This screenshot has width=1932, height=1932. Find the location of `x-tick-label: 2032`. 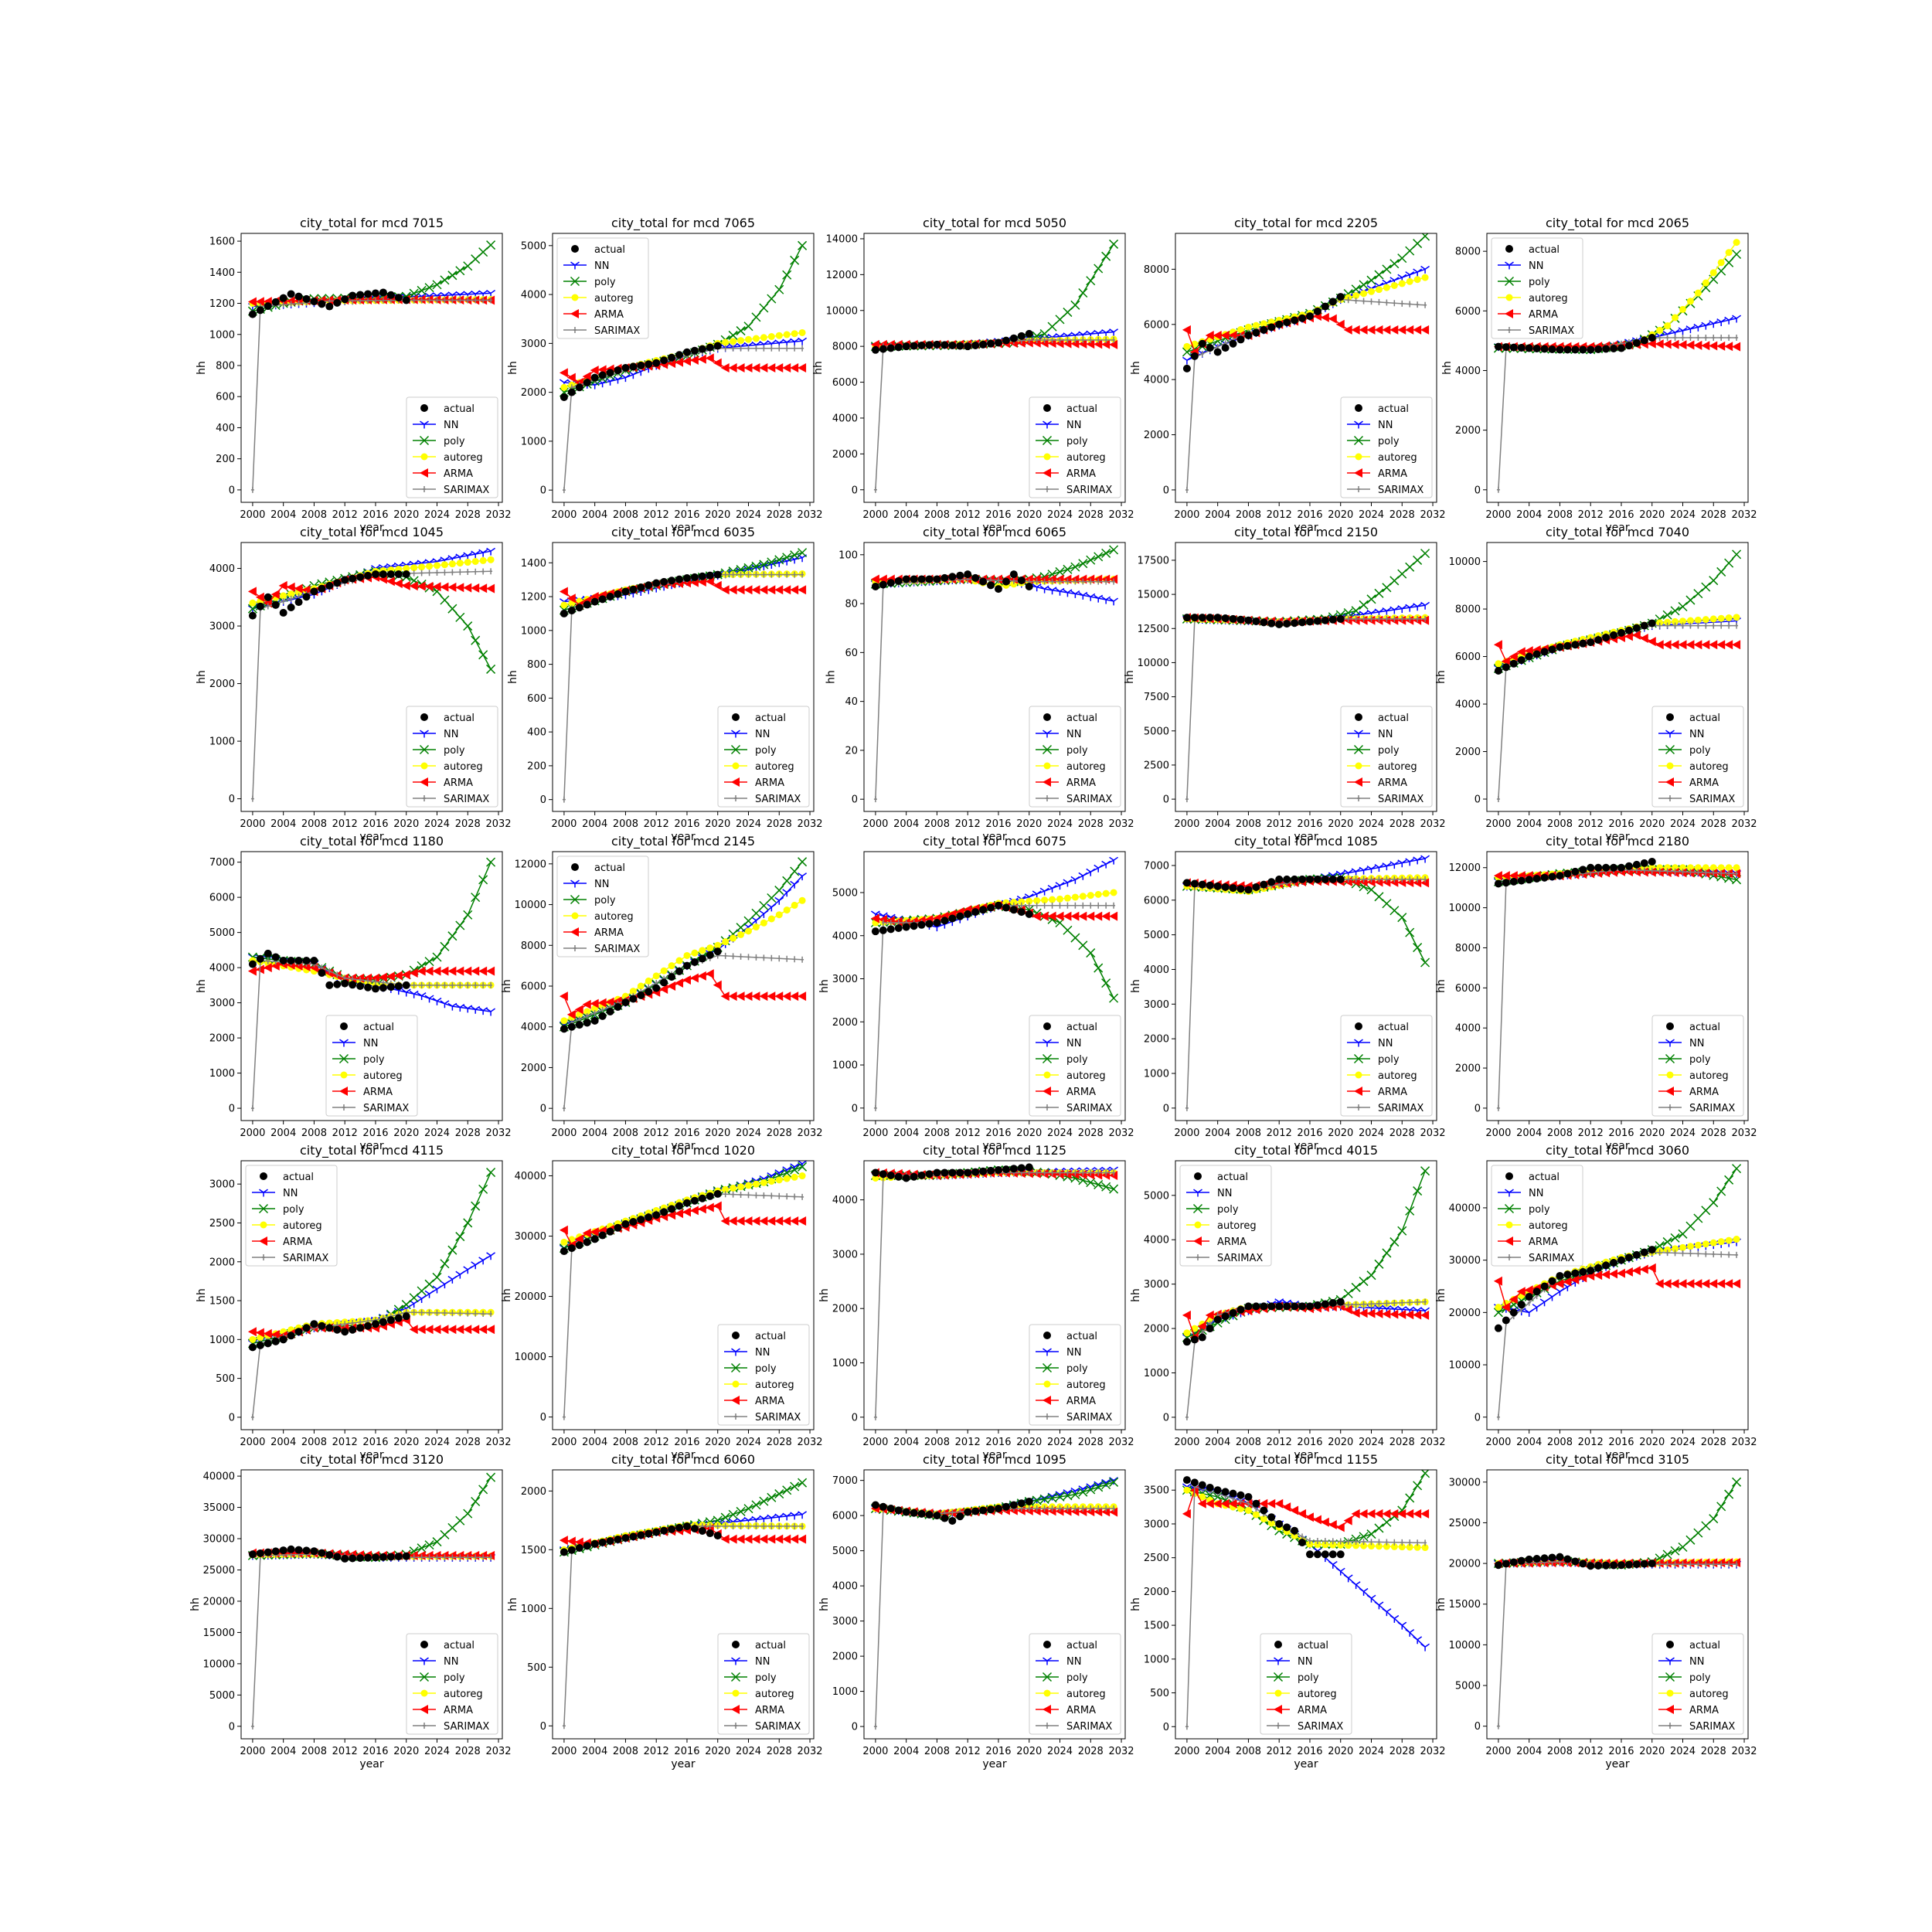

x-tick-label: 2032 is located at coordinates (809, 1134).